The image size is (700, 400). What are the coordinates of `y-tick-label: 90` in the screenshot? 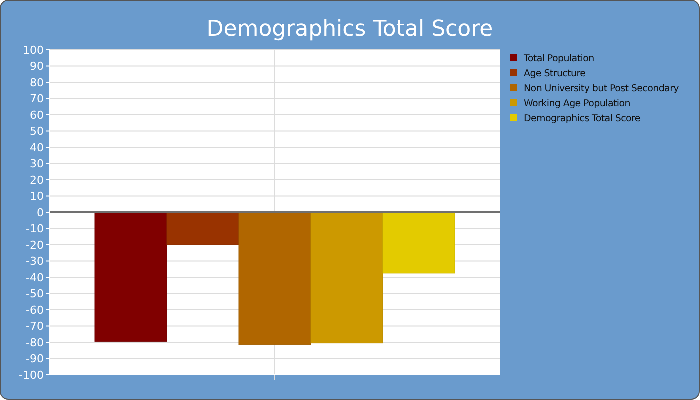 It's located at (37, 67).